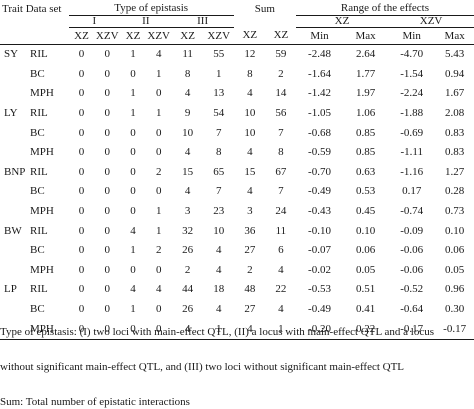 The height and width of the screenshot is (409, 474). Describe the element at coordinates (365, 93) in the screenshot. I see `value-cell: 1.97` at that location.